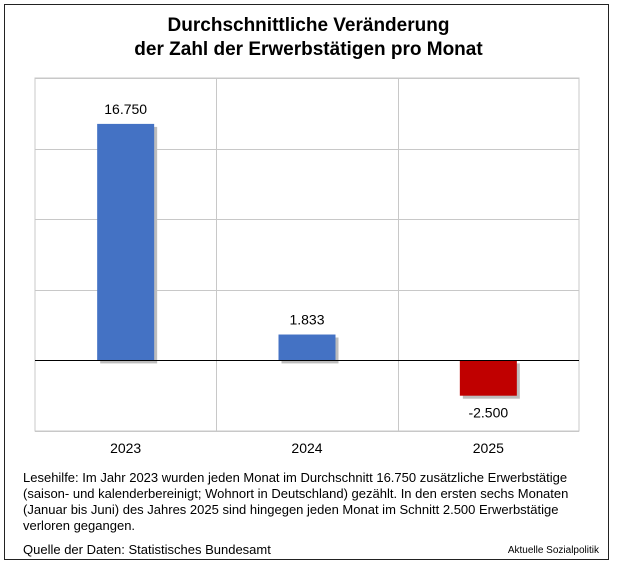 Image resolution: width=617 pixels, height=568 pixels. Describe the element at coordinates (488, 448) in the screenshot. I see `x-tick-label-2025: 2025` at that location.